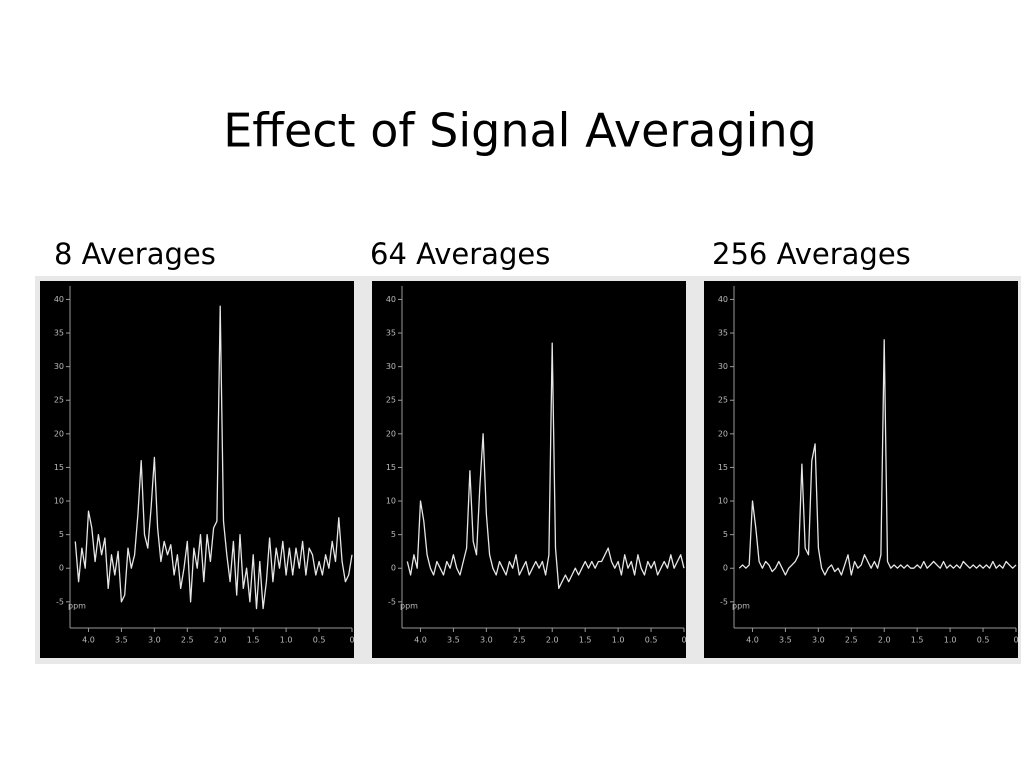  What do you see at coordinates (460, 254) in the screenshot?
I see `chart-title: 64 Averages` at bounding box center [460, 254].